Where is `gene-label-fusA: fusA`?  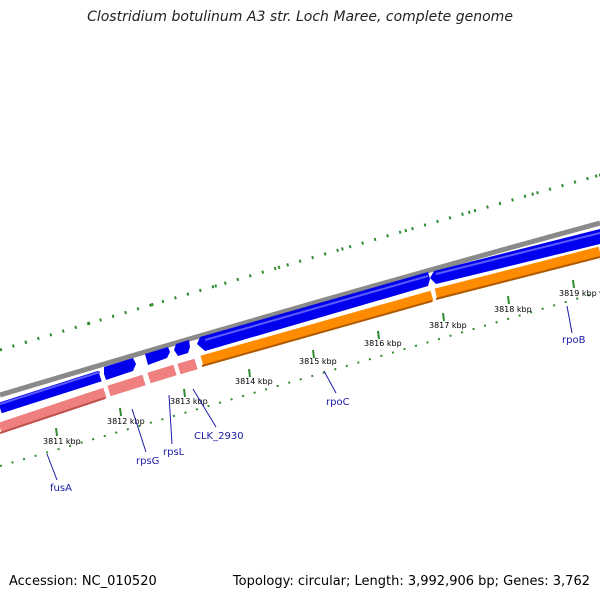 gene-label-fusA: fusA is located at coordinates (61, 488).